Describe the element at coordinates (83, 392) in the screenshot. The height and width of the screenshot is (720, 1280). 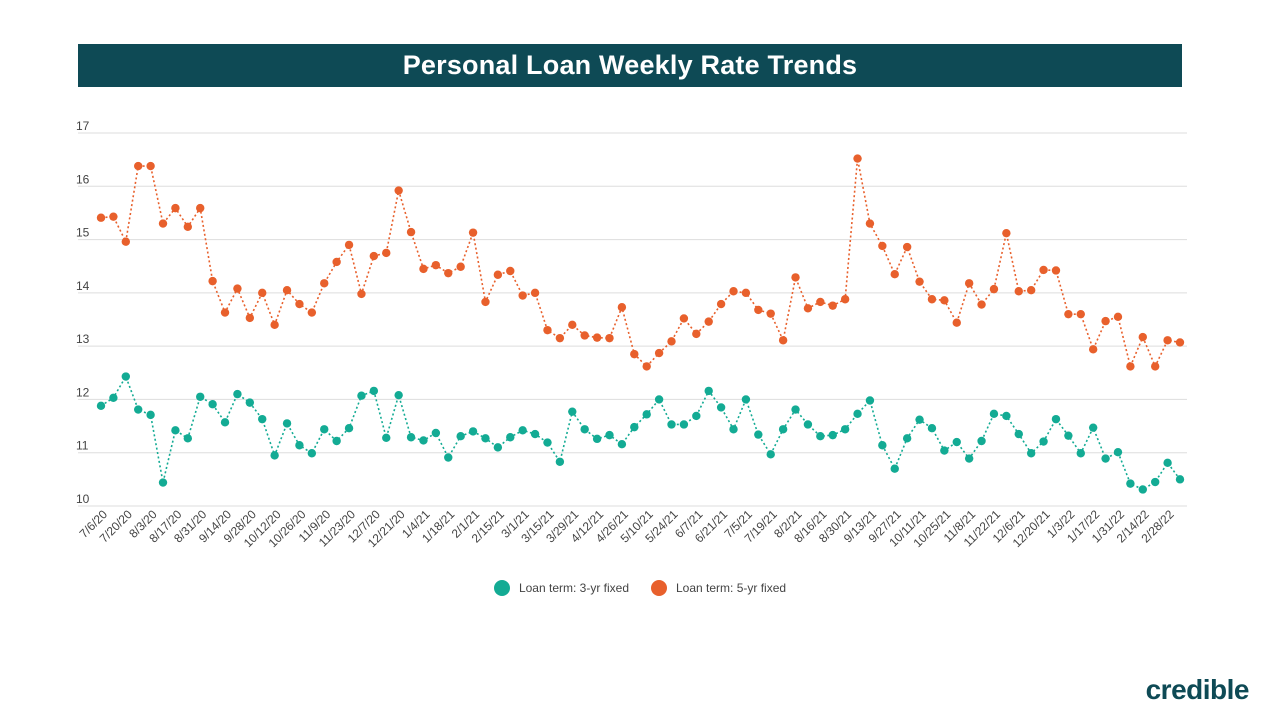
I see `y-tick-label: 12` at that location.